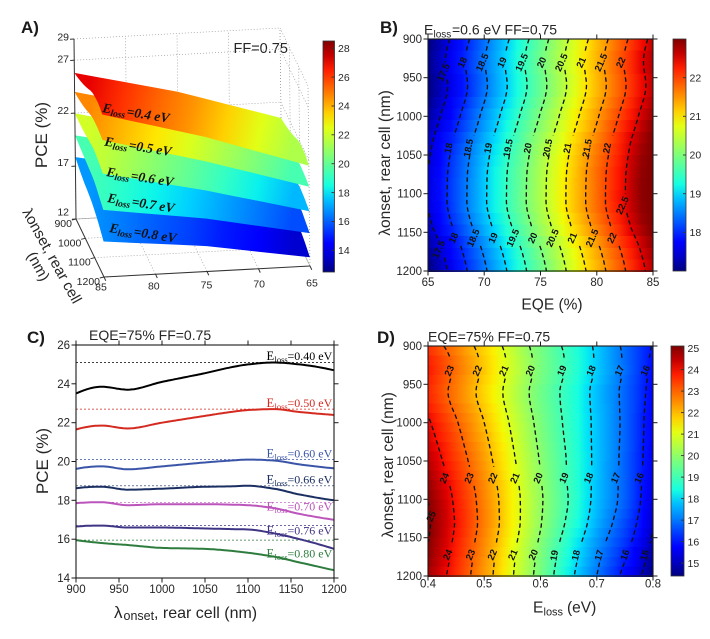 This screenshot has width=710, height=639. Describe the element at coordinates (694, 521) in the screenshot. I see `svg-text: 17` at that location.